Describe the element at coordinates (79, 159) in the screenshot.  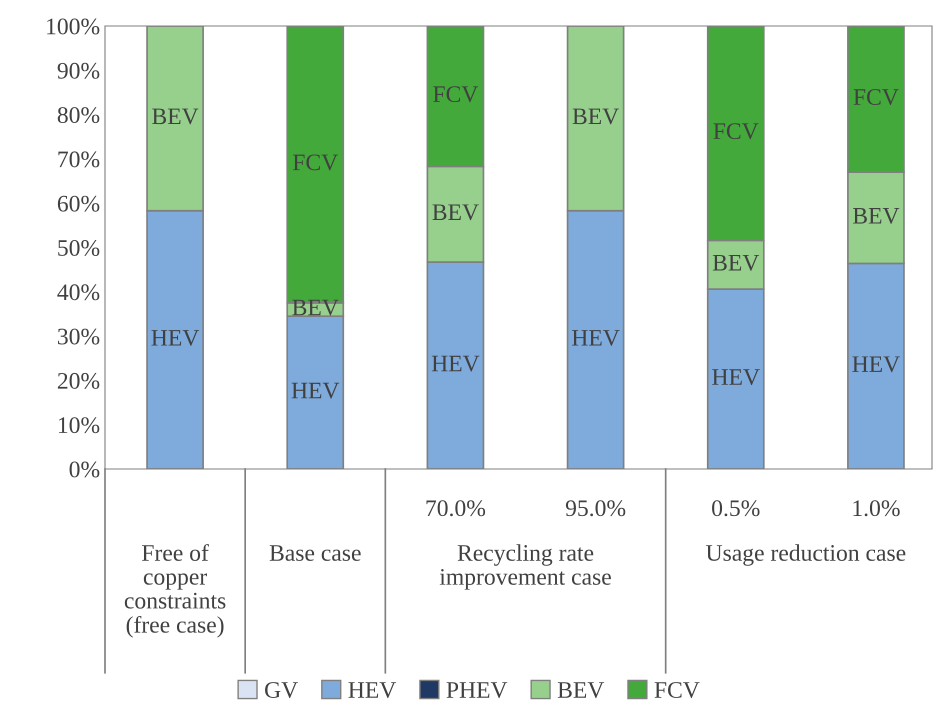
I see `y-tick-label: 70%` at that location.